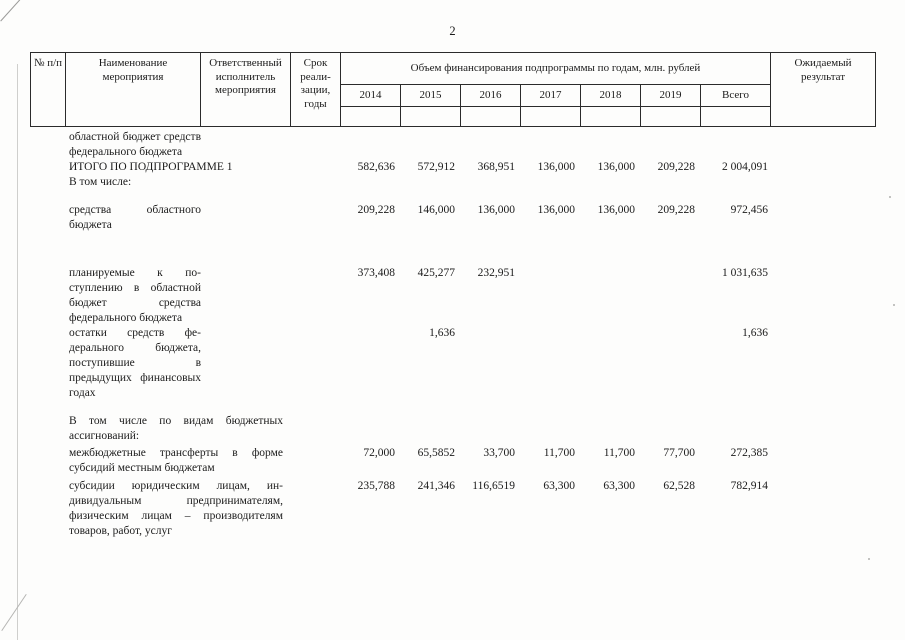 The image size is (905, 640). What do you see at coordinates (493, 486) in the screenshot?
I see `cell-2016: 116,6519` at bounding box center [493, 486].